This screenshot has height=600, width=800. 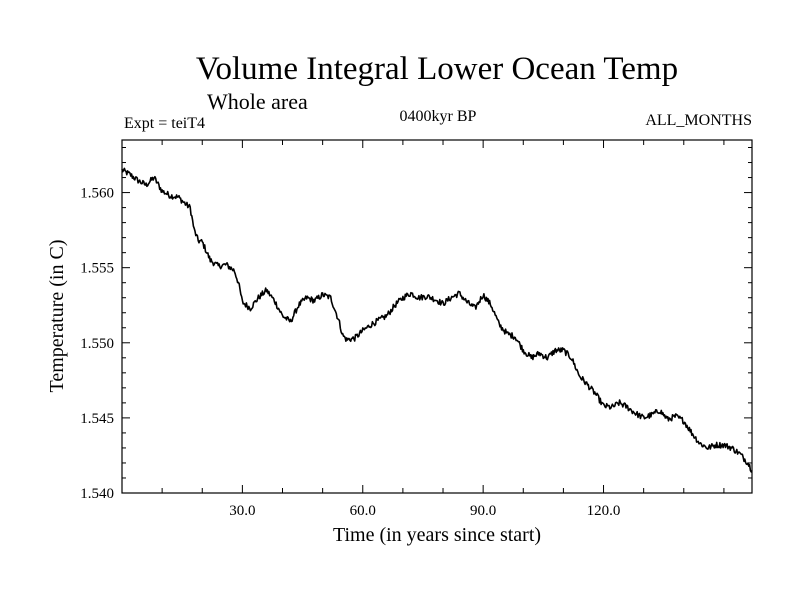 I want to click on y-axis-label: Temperature (in C), so click(x=57, y=316).